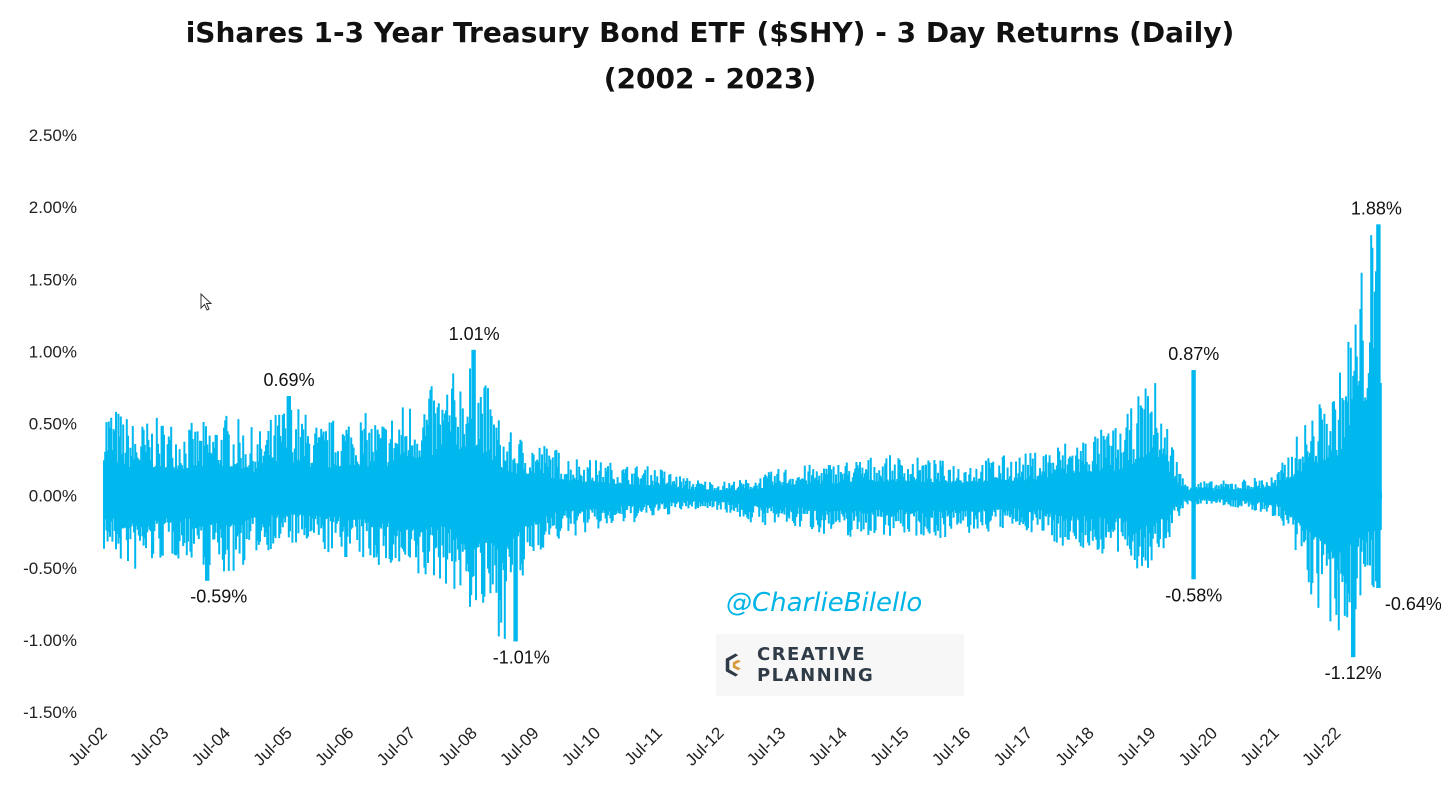  What do you see at coordinates (766, 746) in the screenshot?
I see `x-tick-label: Jul-13` at bounding box center [766, 746].